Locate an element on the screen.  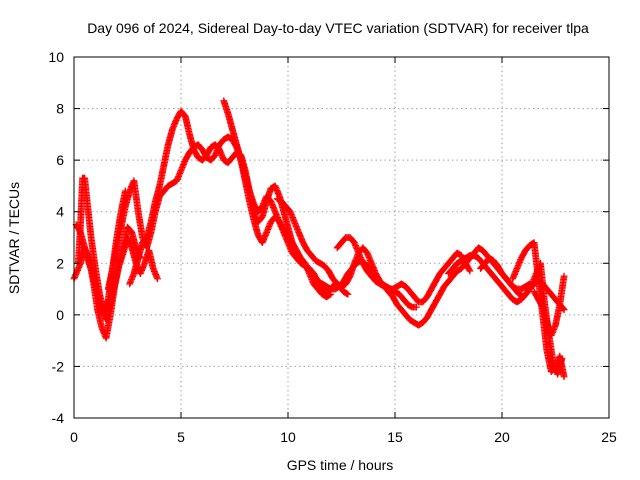
y-tick-labels: -4 -2 0 2 4 6 8 10 is located at coordinates (56, 237).